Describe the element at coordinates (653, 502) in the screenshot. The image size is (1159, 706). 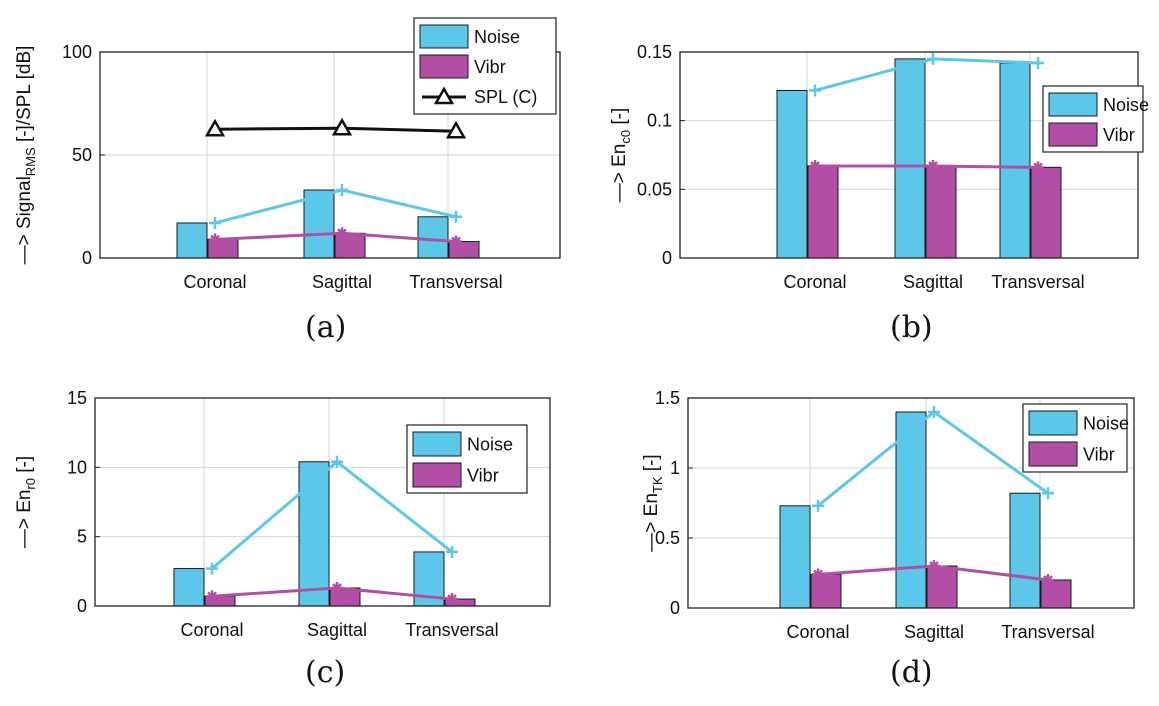
I see `y-axis-label: —> EnTK [-]` at that location.